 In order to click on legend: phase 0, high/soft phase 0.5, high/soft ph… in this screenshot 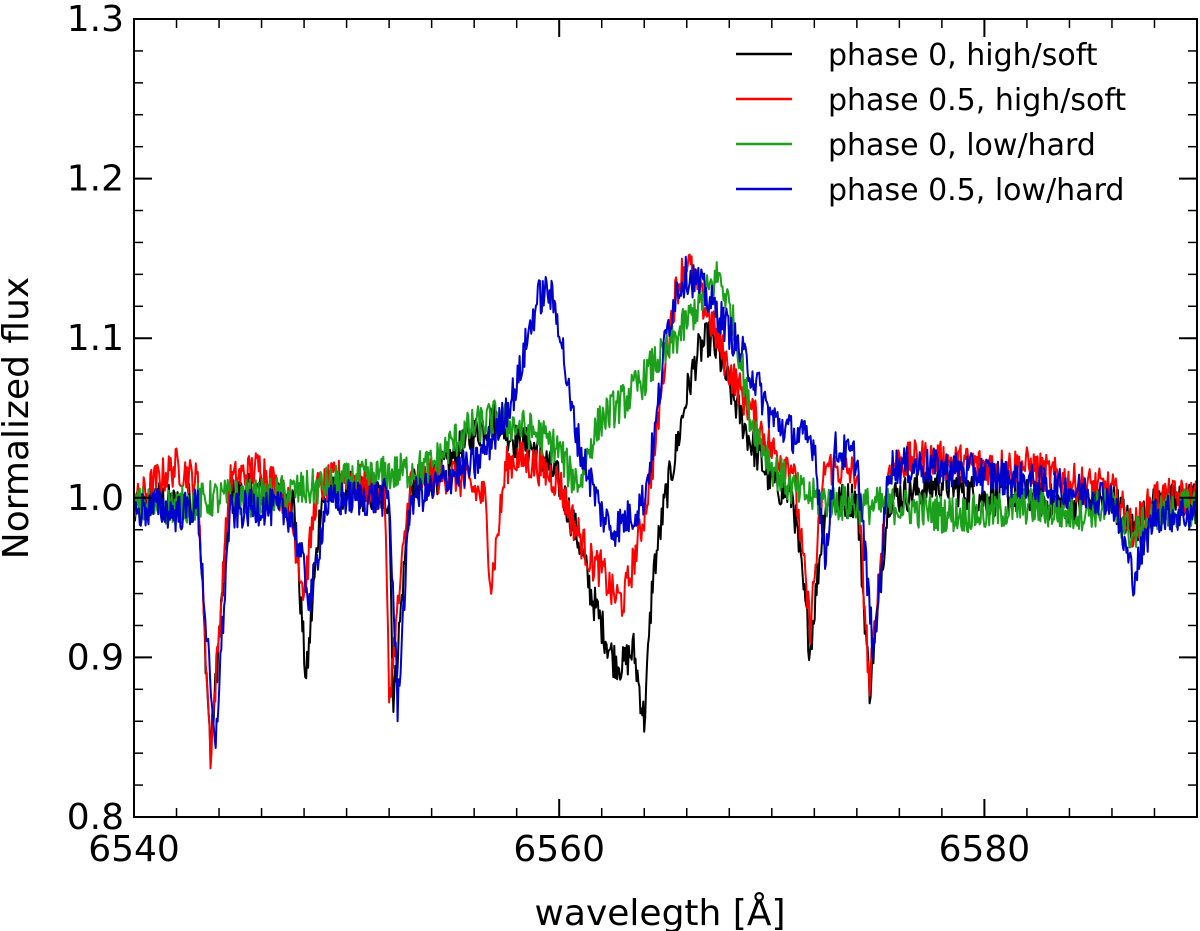, I will do `click(931, 123)`.